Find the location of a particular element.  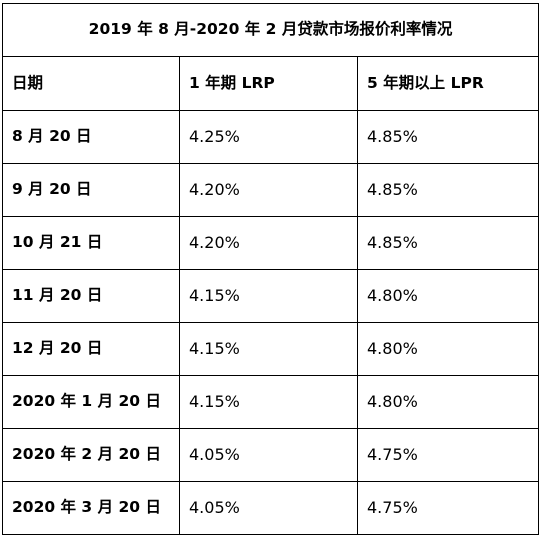

table-row: 11 月 20 日 4.15% 4.80% is located at coordinates (271, 296).